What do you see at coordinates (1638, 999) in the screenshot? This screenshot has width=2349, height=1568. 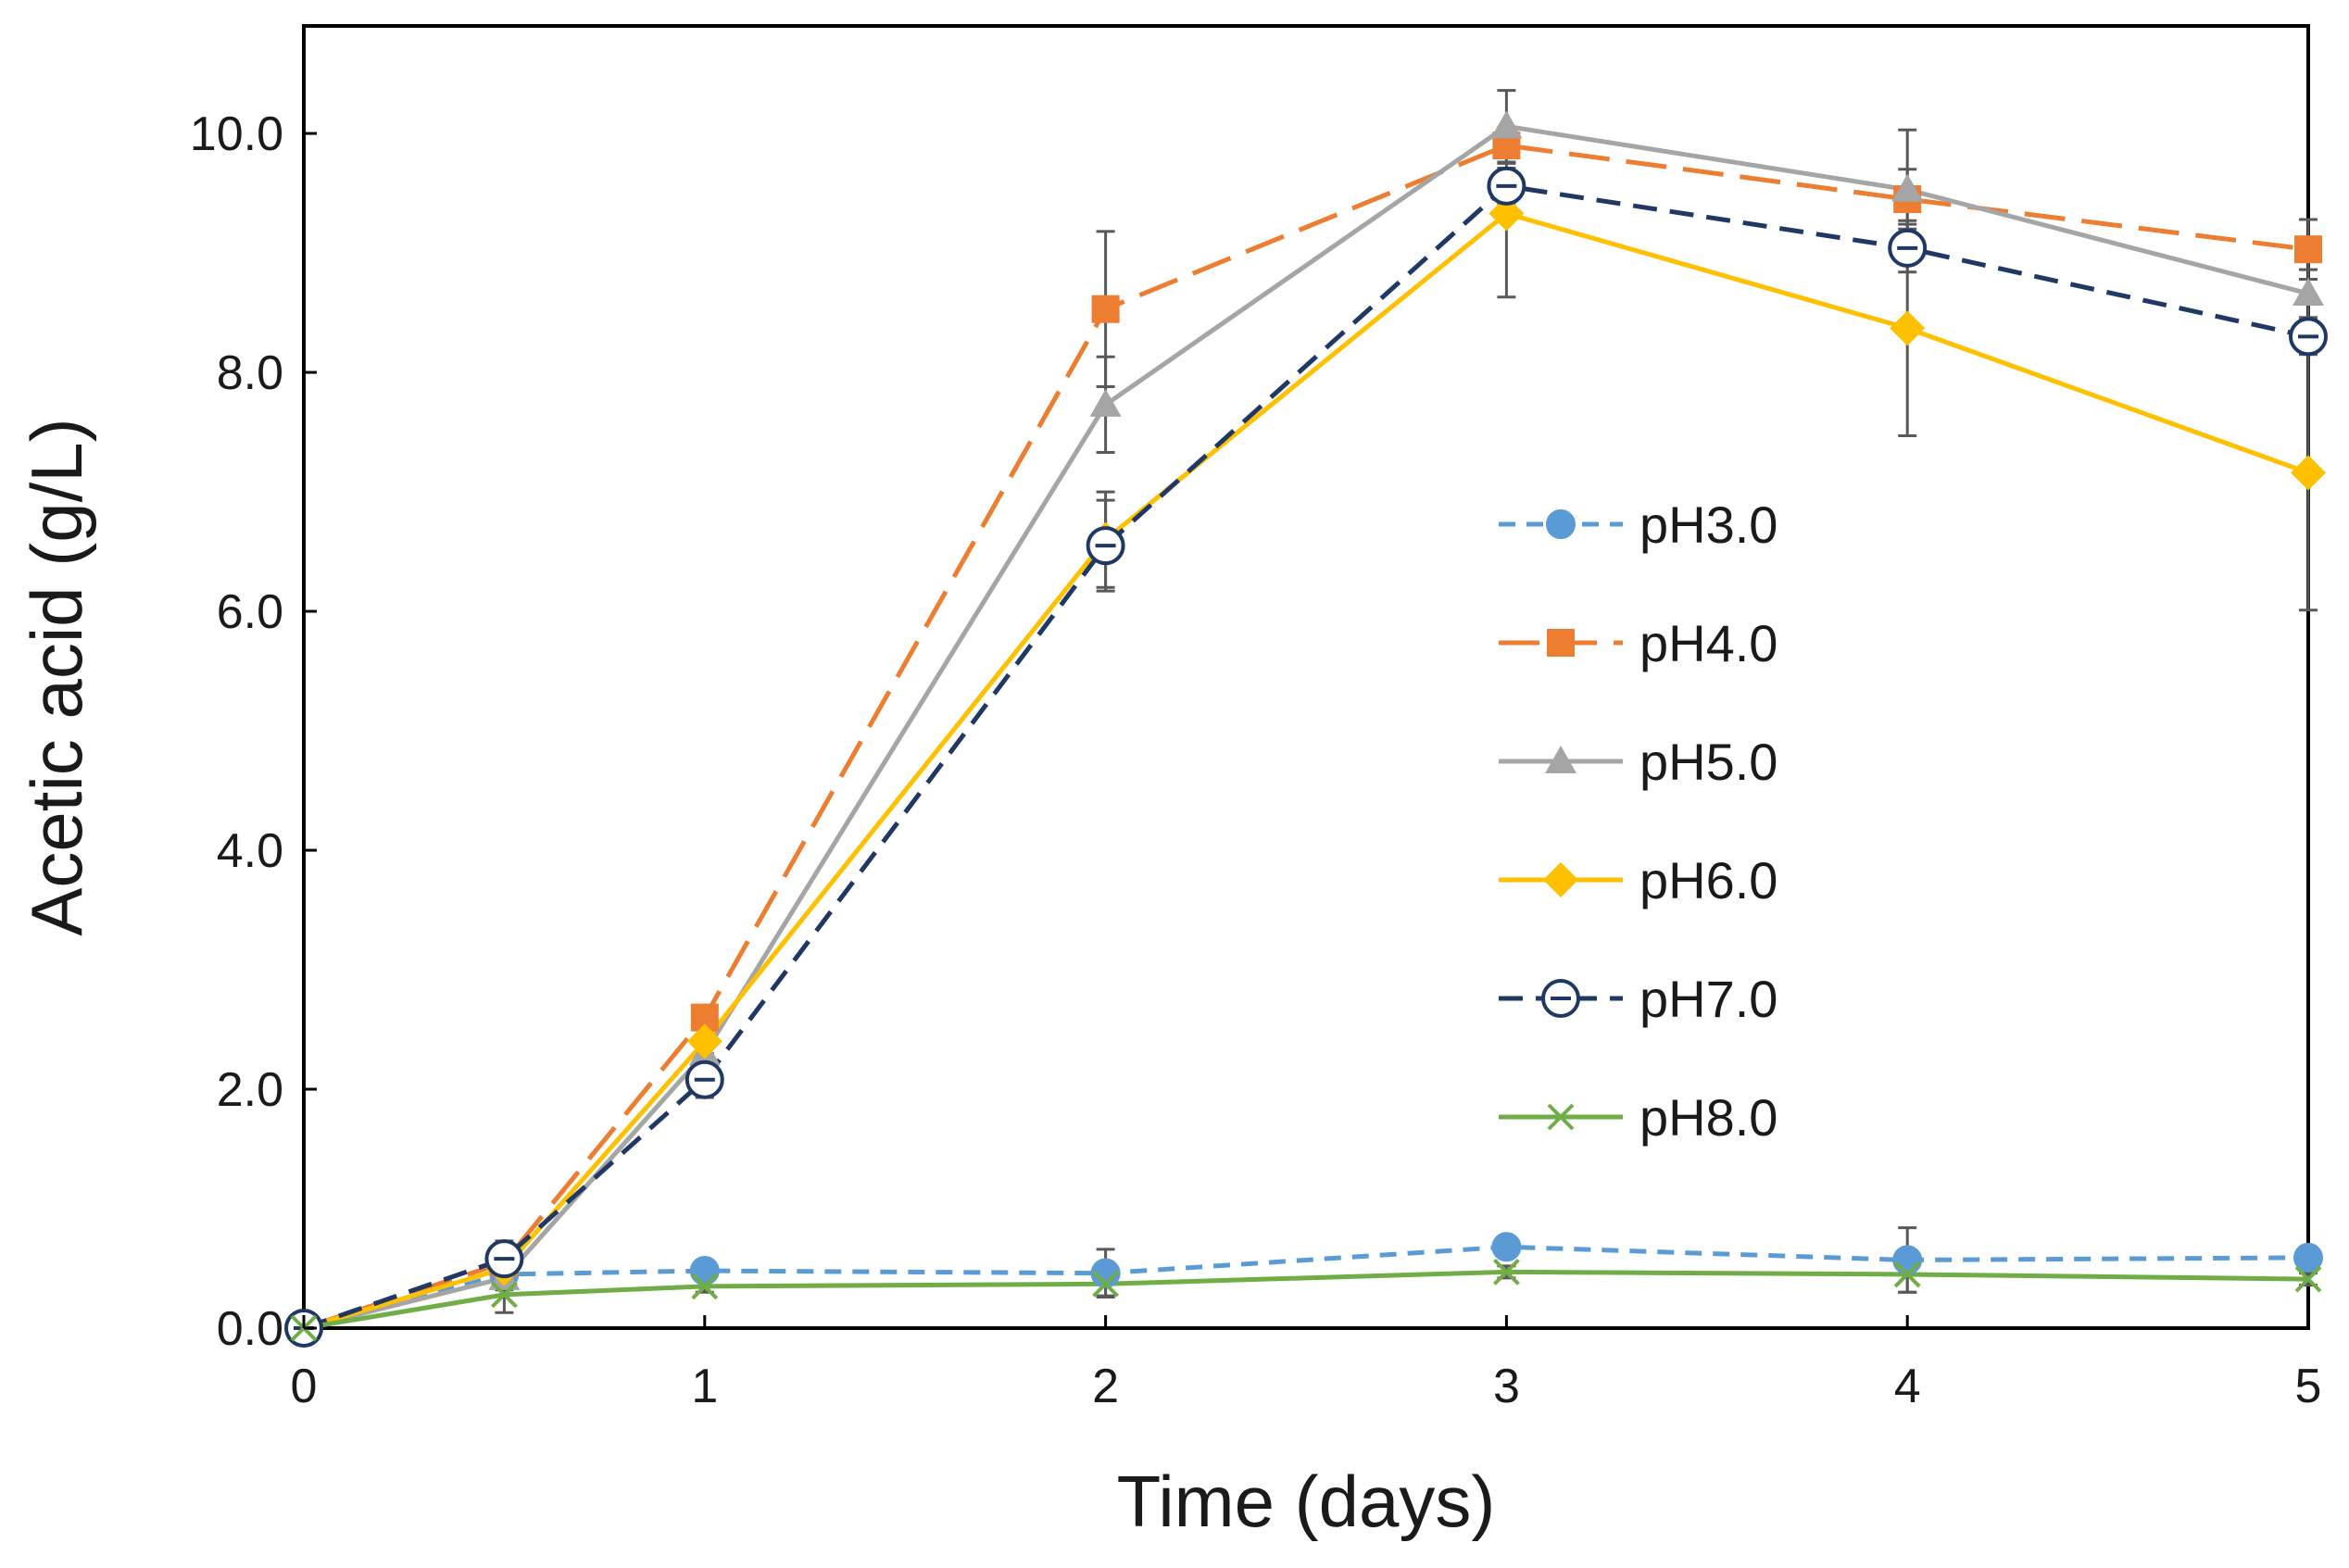 I see `legend-item-ph7-0: pH7.0` at bounding box center [1638, 999].